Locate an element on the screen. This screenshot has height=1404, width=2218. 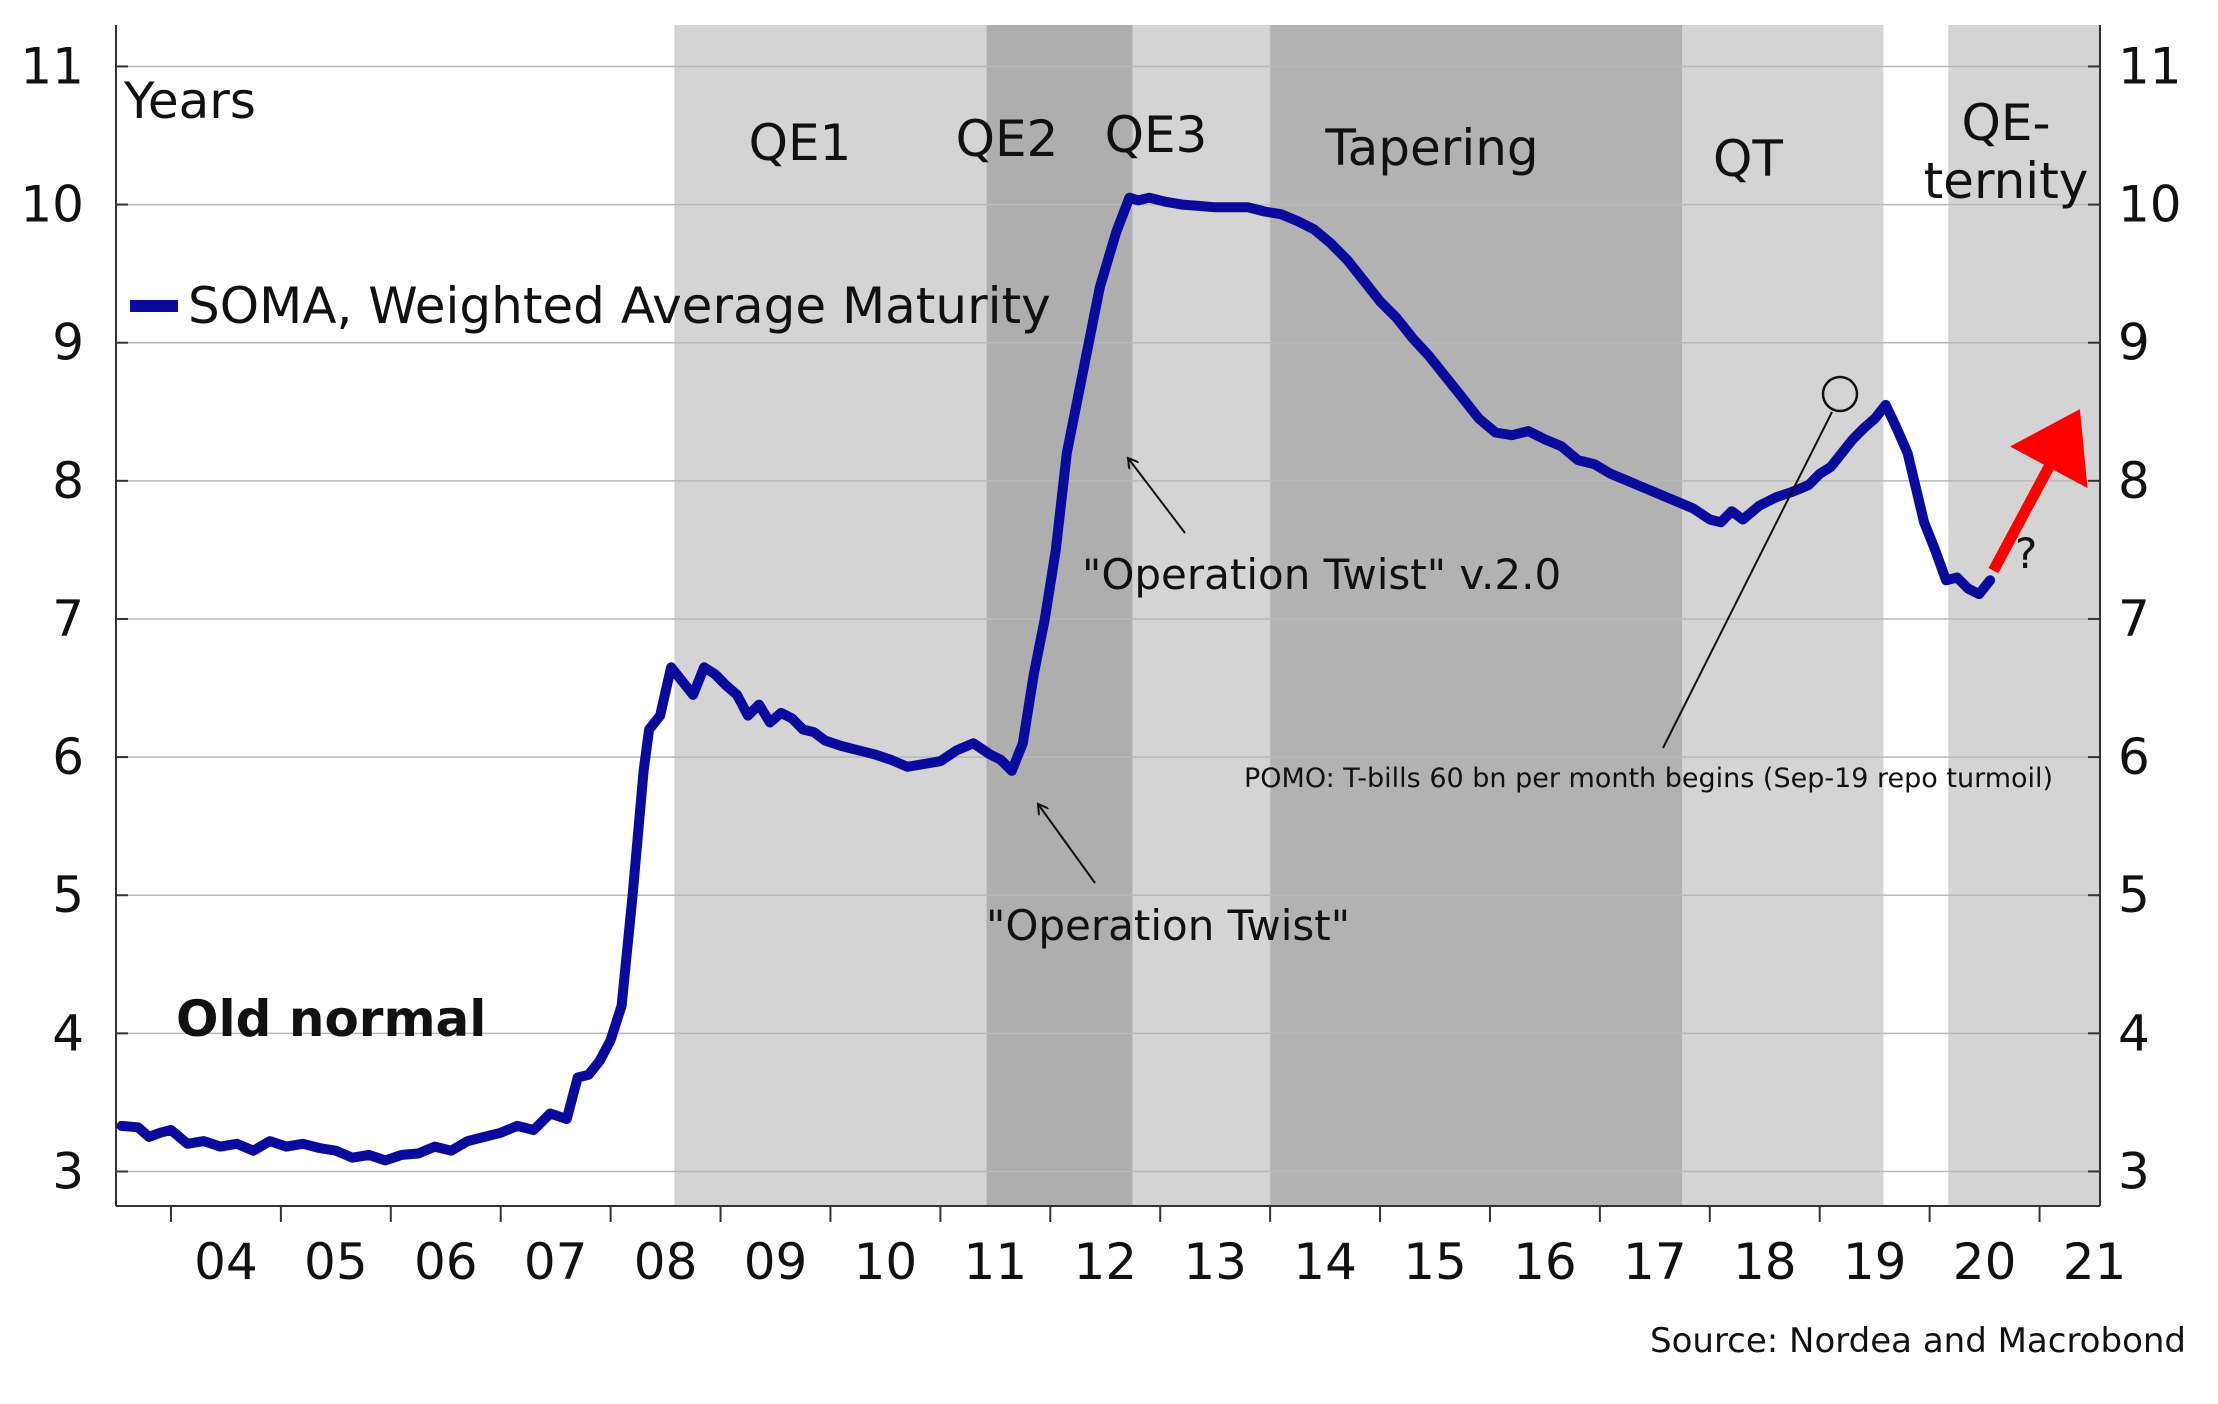
xtick-label-09: 09 is located at coordinates (776, 1262).